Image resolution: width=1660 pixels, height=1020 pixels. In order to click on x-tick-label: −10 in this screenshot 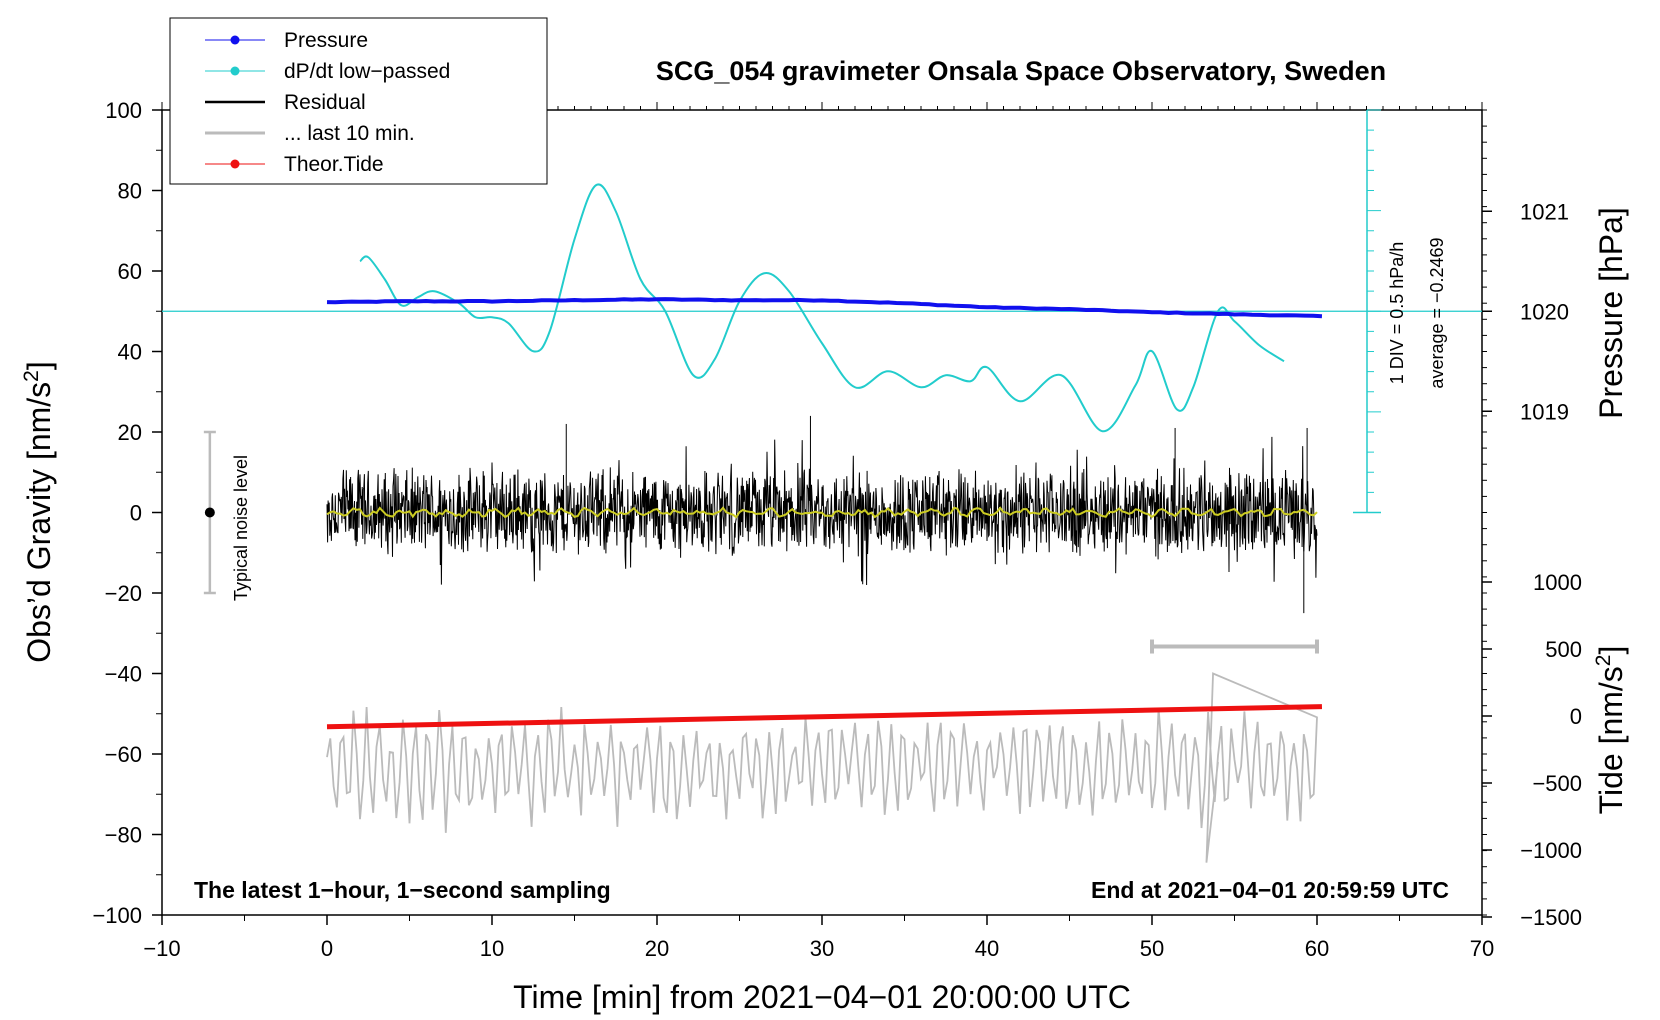, I will do `click(161, 948)`.